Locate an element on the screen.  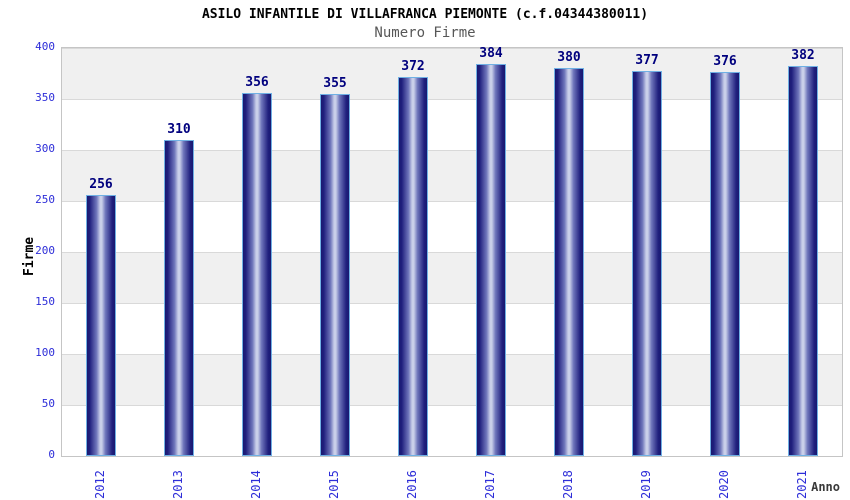
y-tick-label: 350 is located at coordinates (45, 97).